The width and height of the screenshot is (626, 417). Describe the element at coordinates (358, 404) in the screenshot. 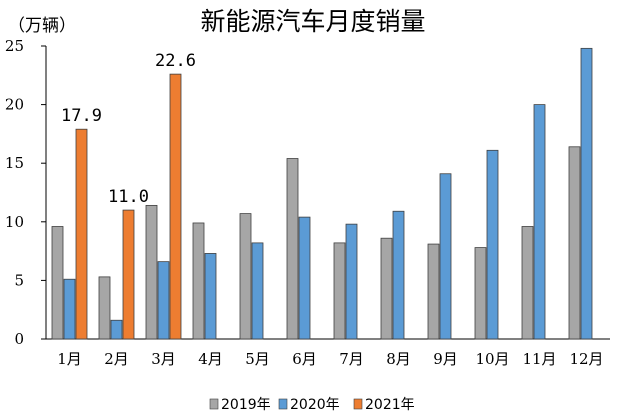

I see `legend-swatch-2021年` at that location.